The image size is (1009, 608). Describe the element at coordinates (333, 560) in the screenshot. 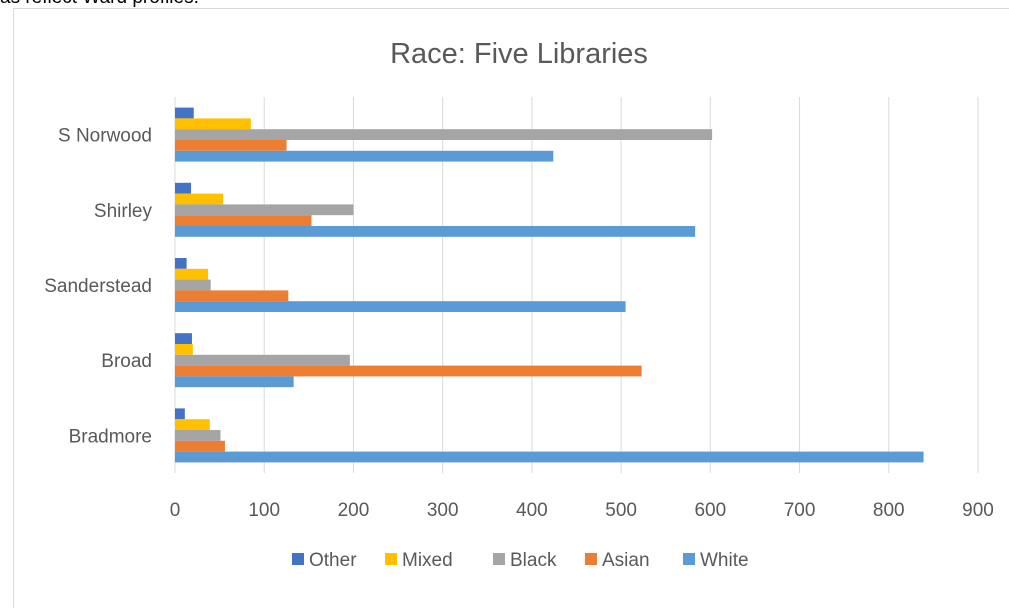

I see `legend-label-other: Other` at that location.